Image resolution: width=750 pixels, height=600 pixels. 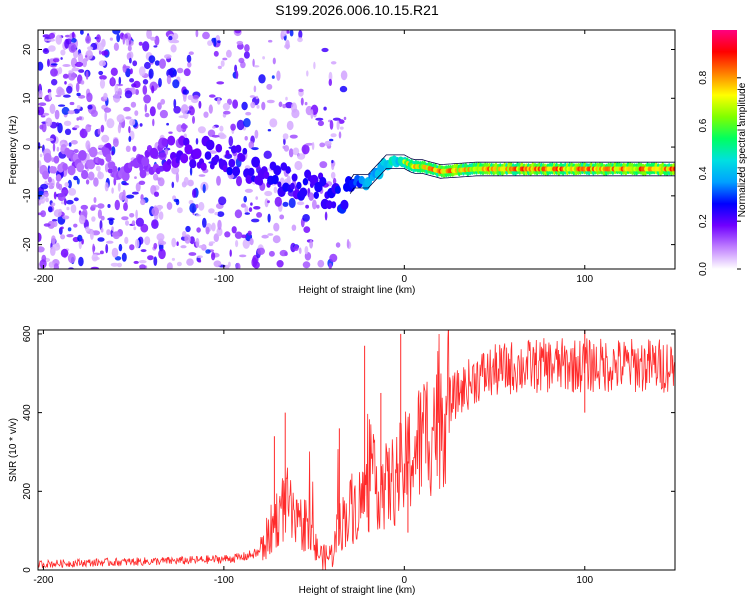 What do you see at coordinates (224, 279) in the screenshot?
I see `x-tick-label: -100` at bounding box center [224, 279].